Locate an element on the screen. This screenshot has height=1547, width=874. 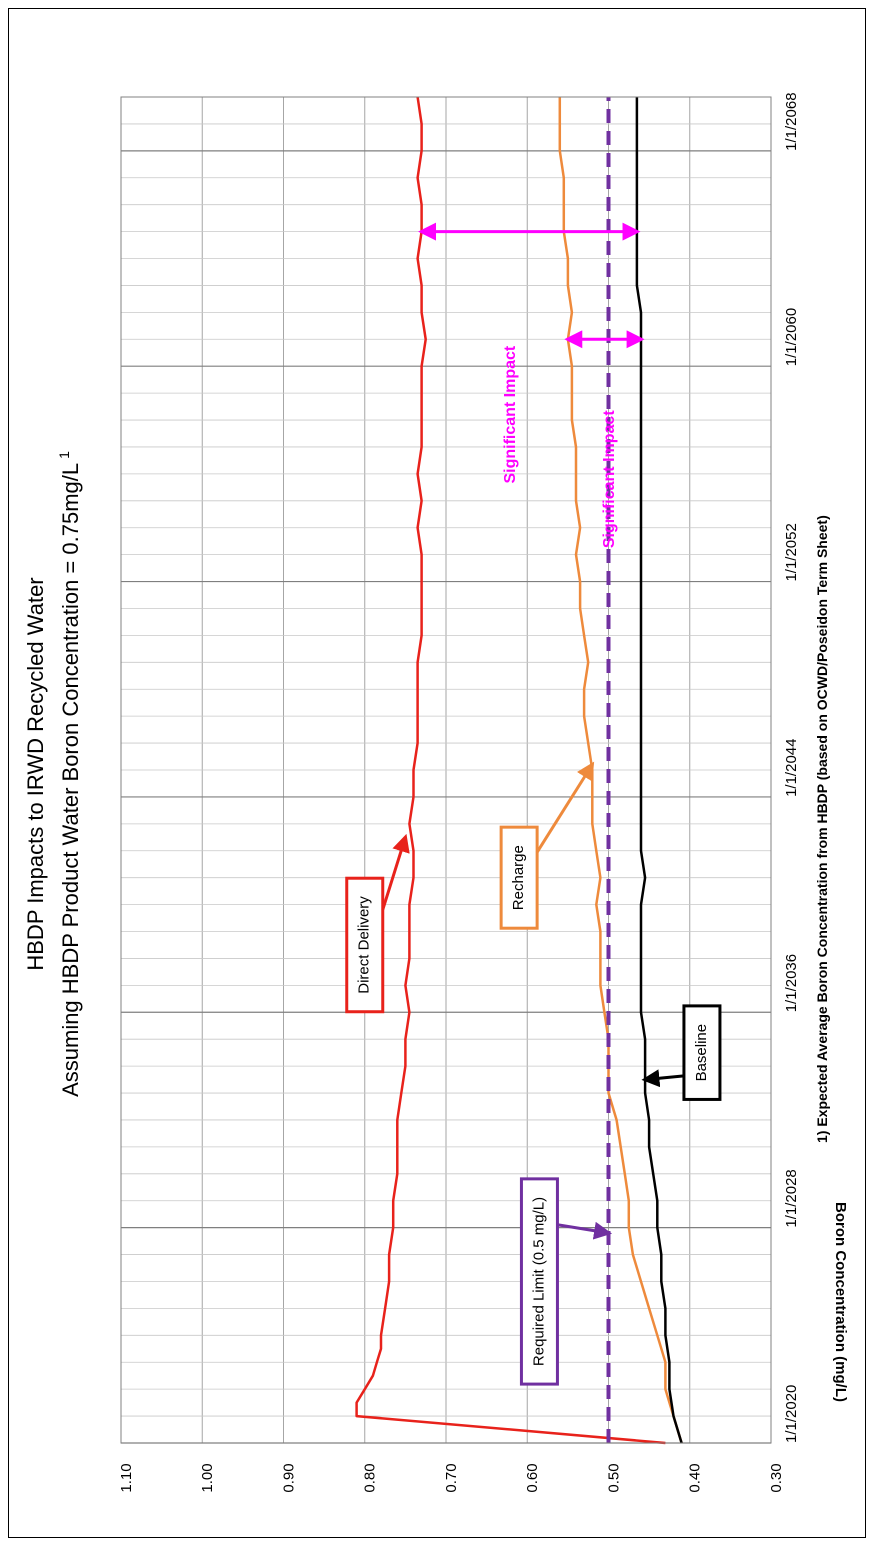
x-tick-label: 1/1/2060 is located at coordinates (791, 337).